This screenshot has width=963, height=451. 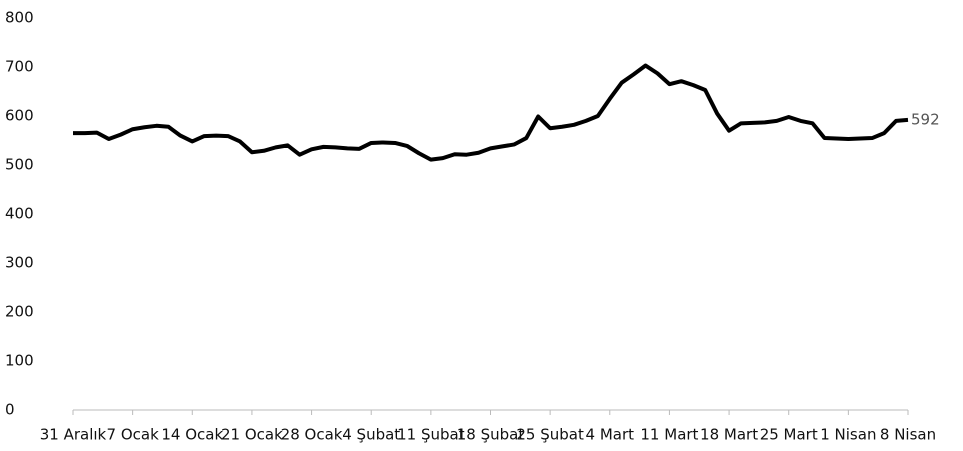 I want to click on y-tick-label: 600, so click(x=19, y=116).